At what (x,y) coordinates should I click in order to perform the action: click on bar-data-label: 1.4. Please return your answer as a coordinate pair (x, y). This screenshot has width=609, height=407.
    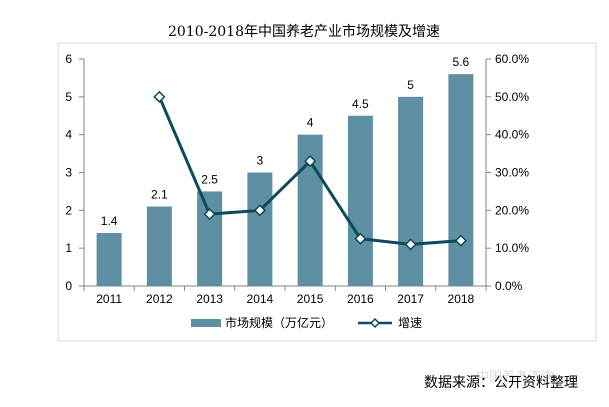
    Looking at the image, I should click on (109, 221).